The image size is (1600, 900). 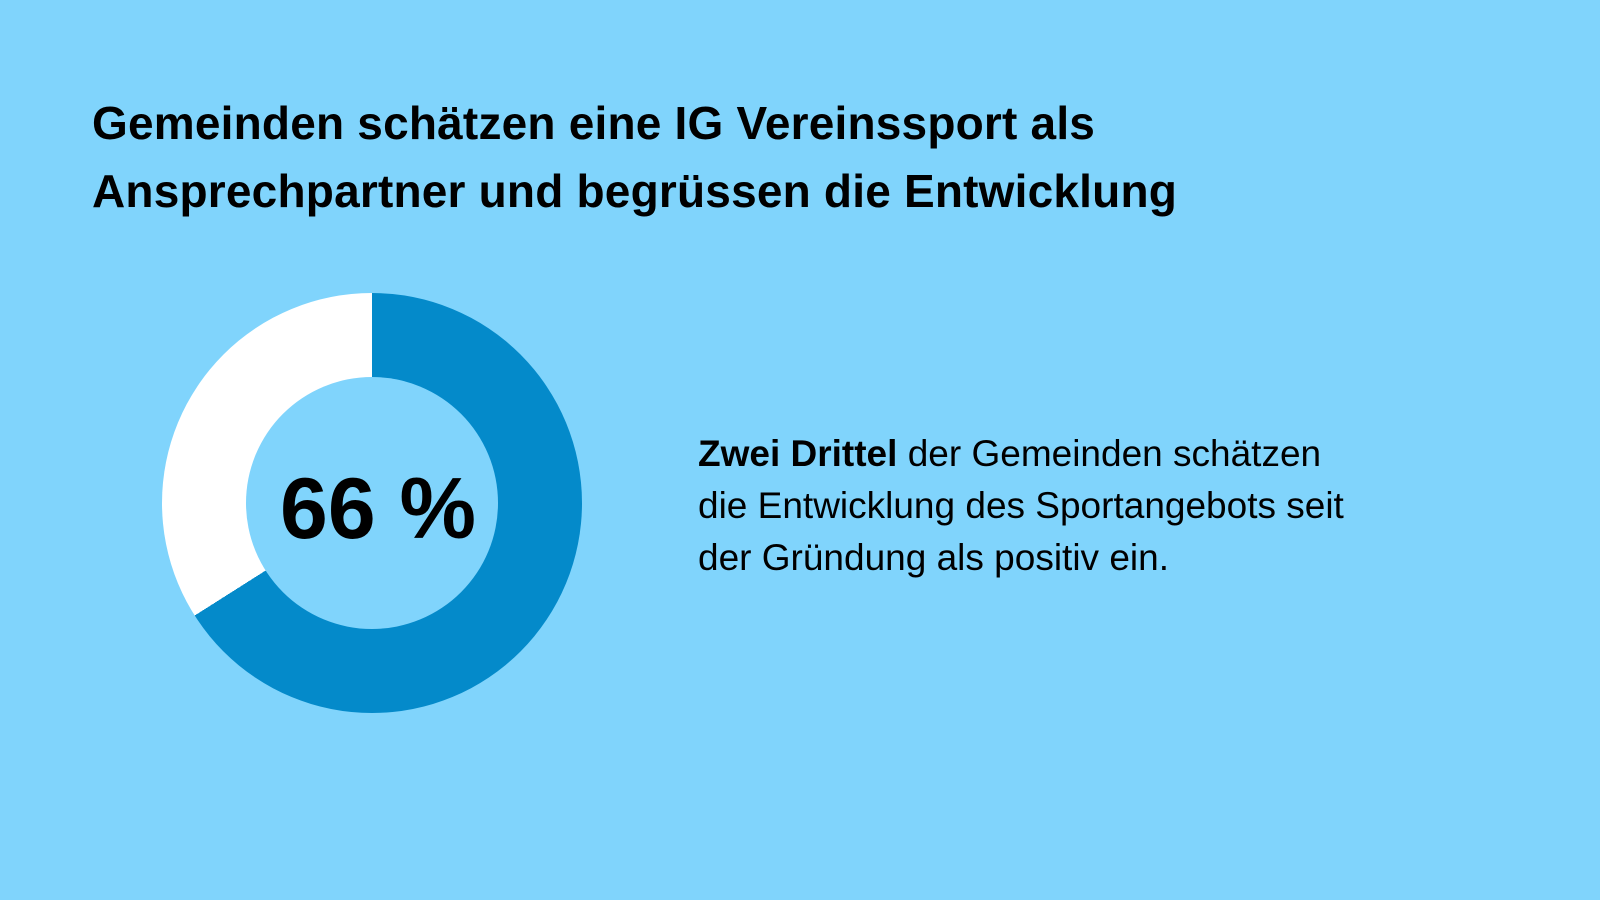 I want to click on description-line-2: die Entwicklung des Sportangebots seit, so click(x=1021, y=505).